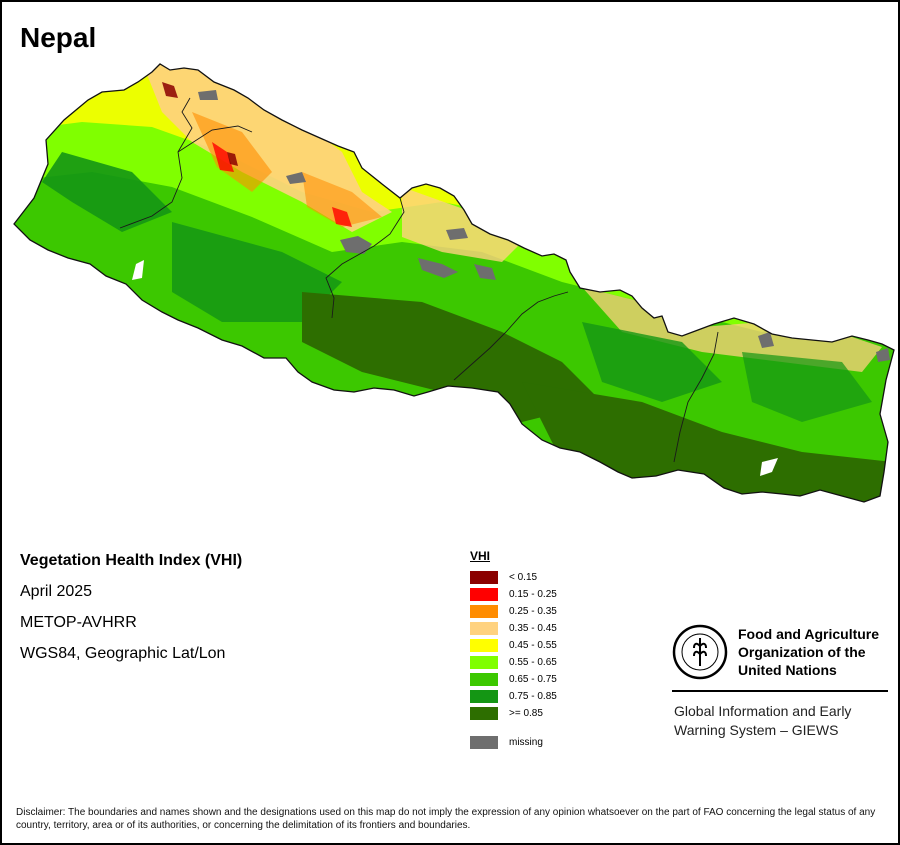  What do you see at coordinates (232, 159) in the screenshot?
I see `vhi-extreme-b` at bounding box center [232, 159].